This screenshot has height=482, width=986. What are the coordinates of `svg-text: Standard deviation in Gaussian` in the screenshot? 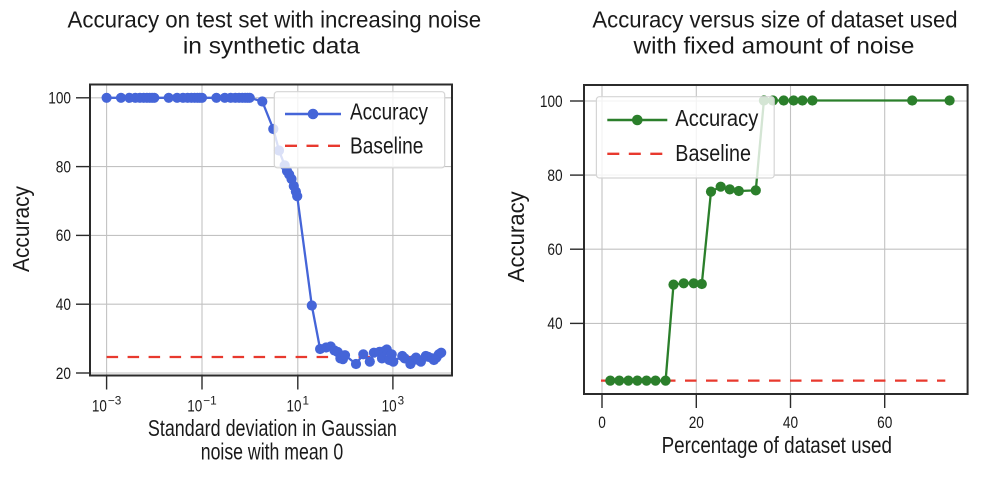 It's located at (272, 428).